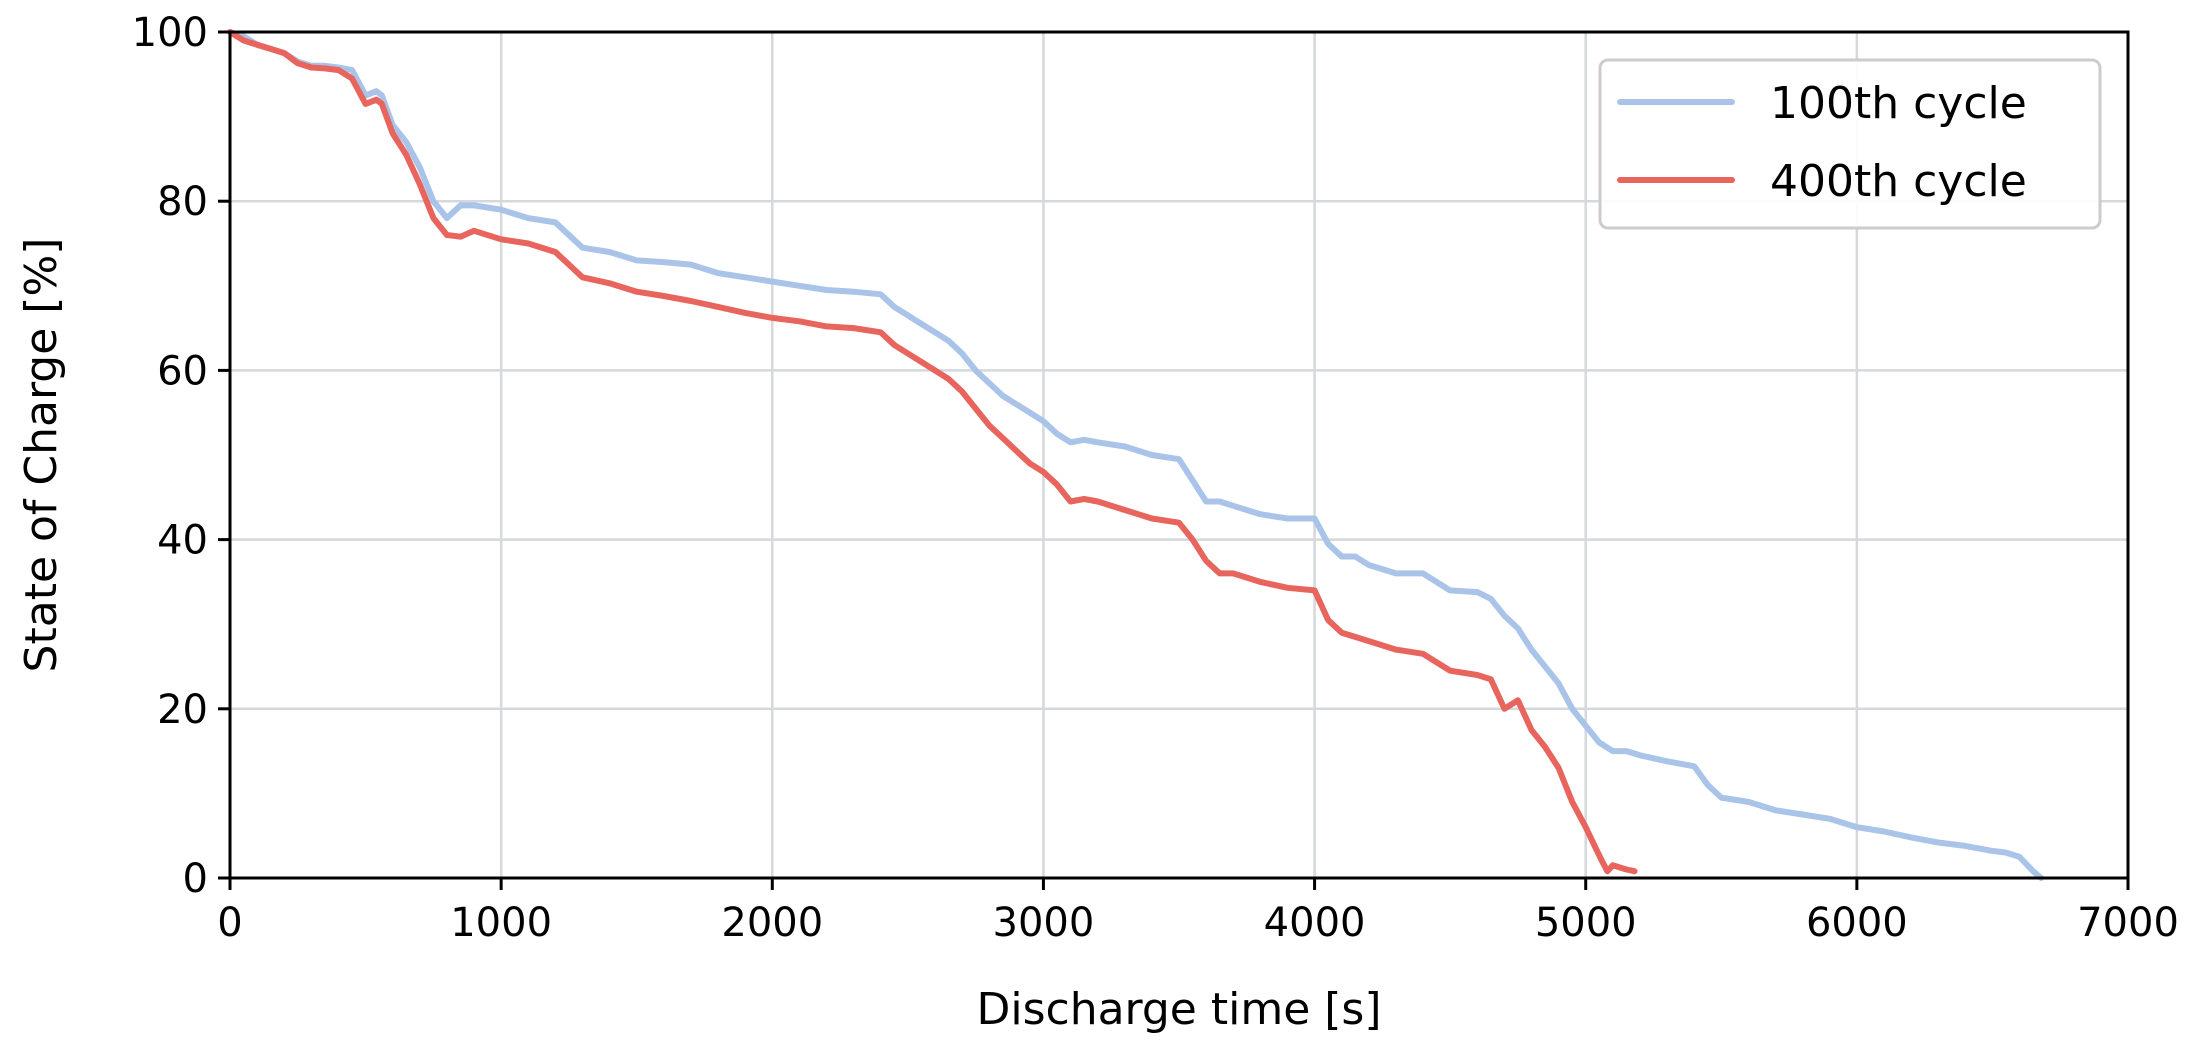 The image size is (2202, 1046). Describe the element at coordinates (1044, 923) in the screenshot. I see `x-tick-label: 3000` at that location.